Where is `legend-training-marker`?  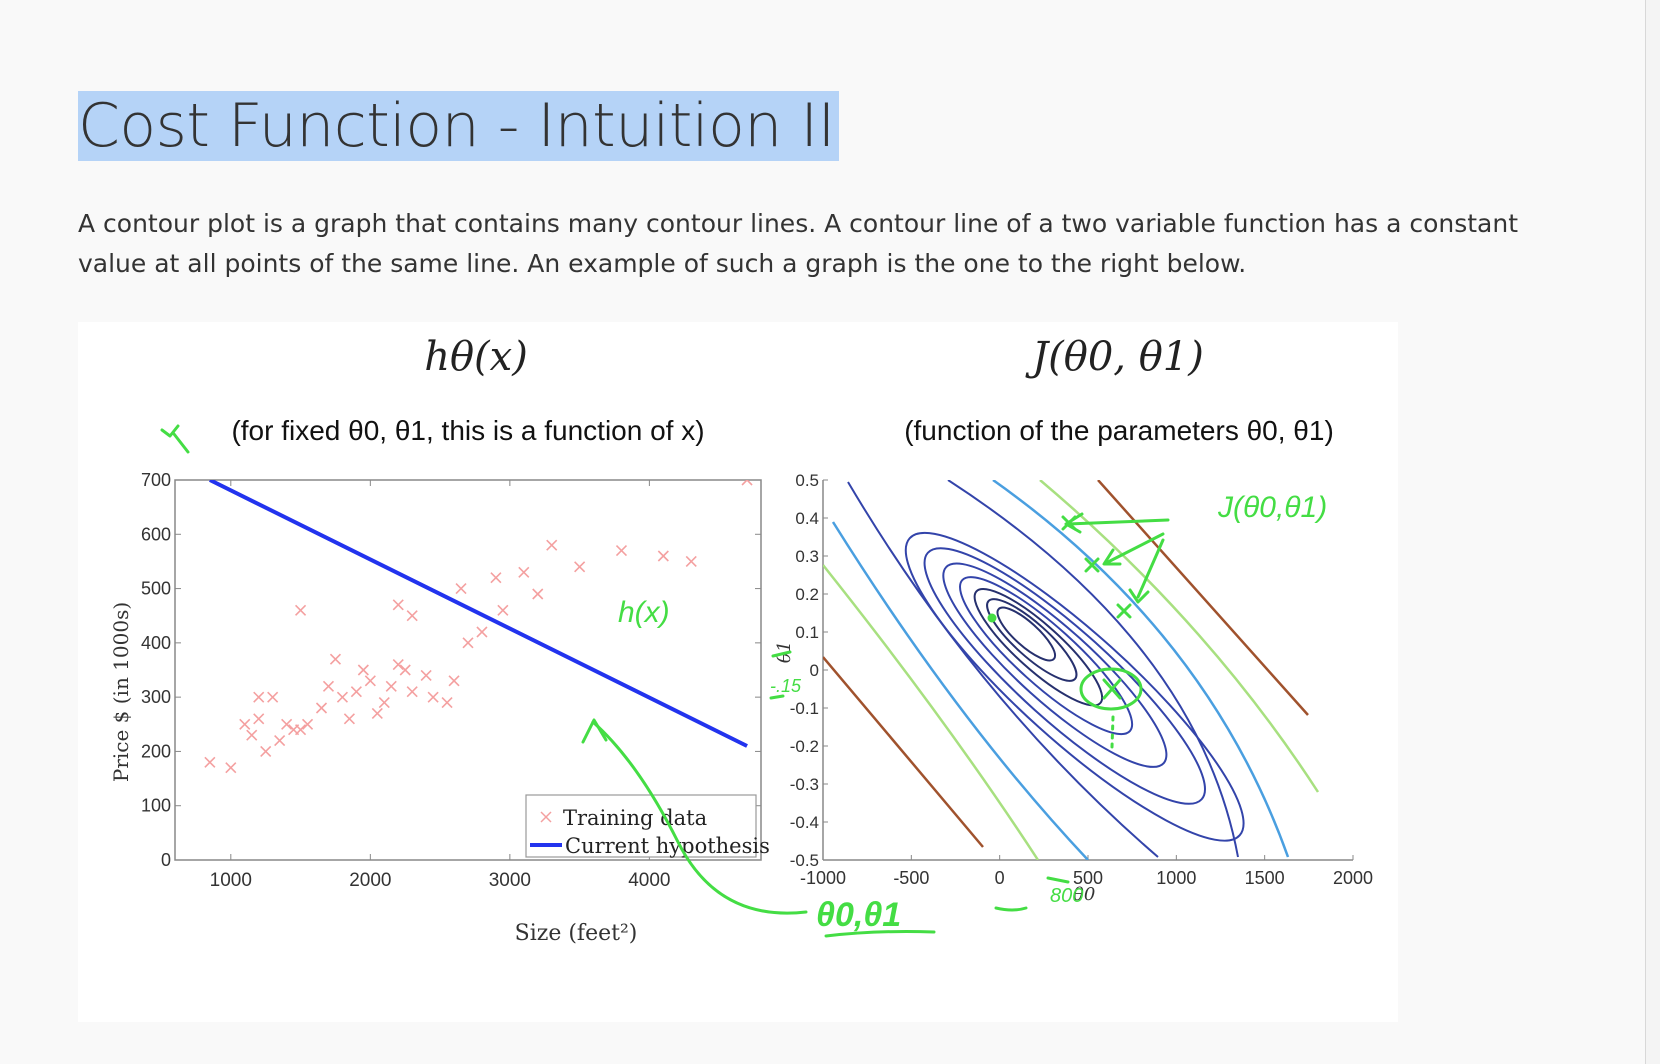
legend-training-marker is located at coordinates (546, 817).